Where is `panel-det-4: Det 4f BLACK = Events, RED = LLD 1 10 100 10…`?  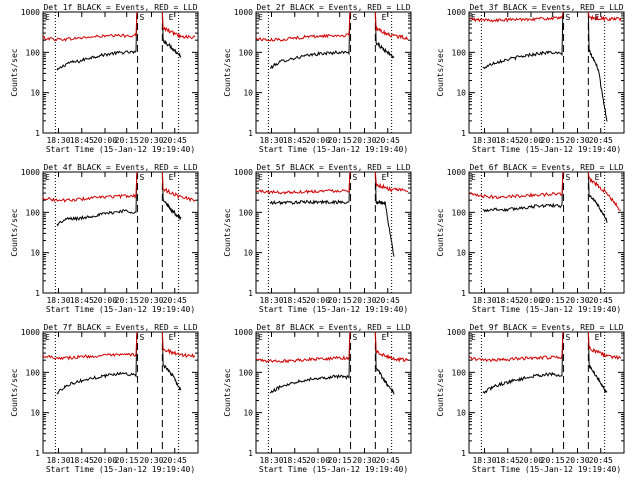 panel-det-4: Det 4f BLACK = Events, RED = LLD 1 10 100 10… is located at coordinates (104, 238).